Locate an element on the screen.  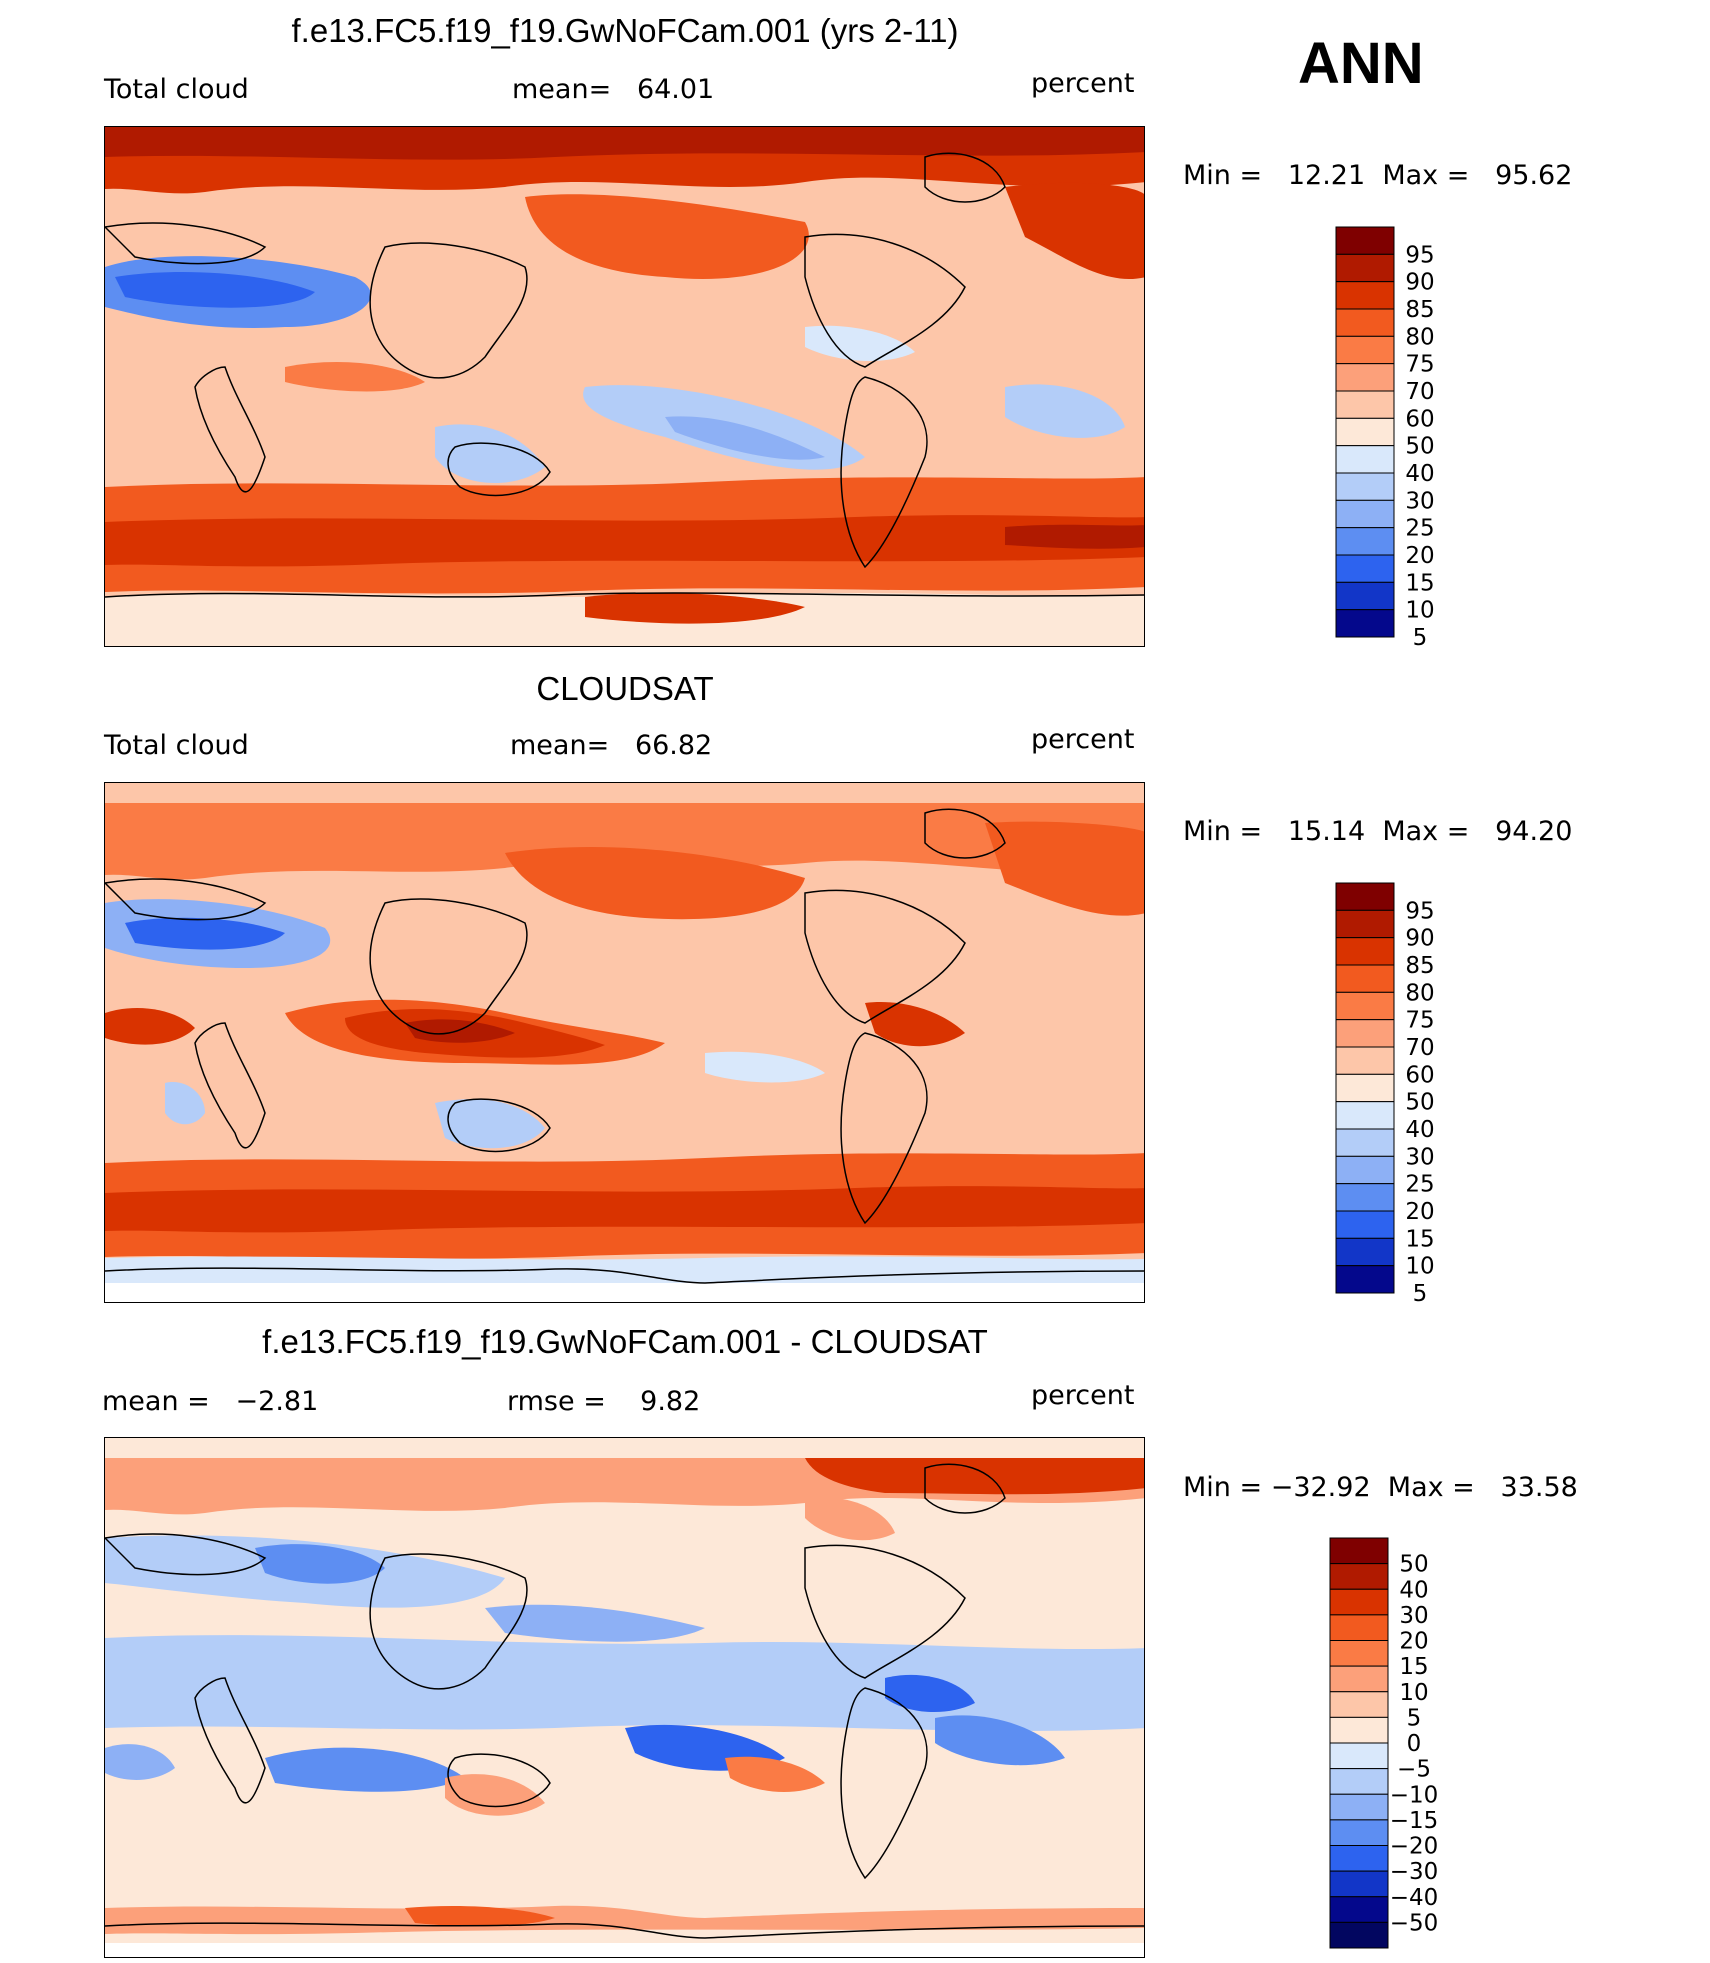
colorbar-tick-label: −40 is located at coordinates (1414, 1898).